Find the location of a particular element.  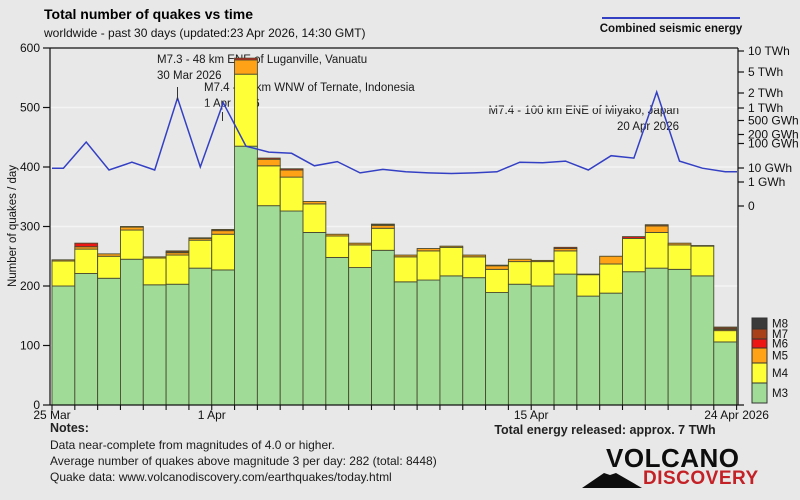

magnitude-legend-label-M8: M8 is located at coordinates (780, 325).